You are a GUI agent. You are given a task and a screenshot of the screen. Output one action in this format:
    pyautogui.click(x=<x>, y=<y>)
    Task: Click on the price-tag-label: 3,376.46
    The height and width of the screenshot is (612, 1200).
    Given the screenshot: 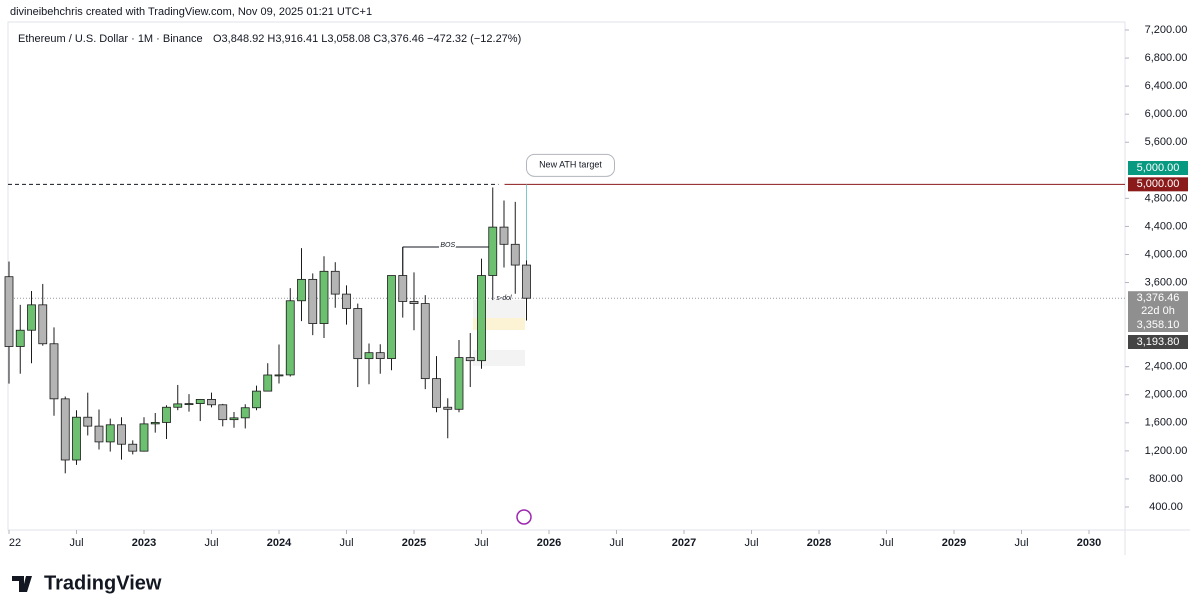 What is the action you would take?
    pyautogui.click(x=1158, y=298)
    